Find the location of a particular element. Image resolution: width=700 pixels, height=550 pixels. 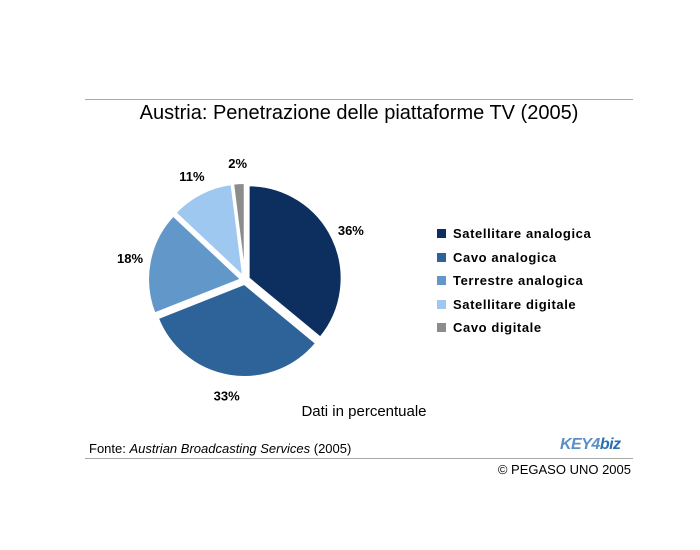

legend-item: Cavo analogica is located at coordinates (514, 258).